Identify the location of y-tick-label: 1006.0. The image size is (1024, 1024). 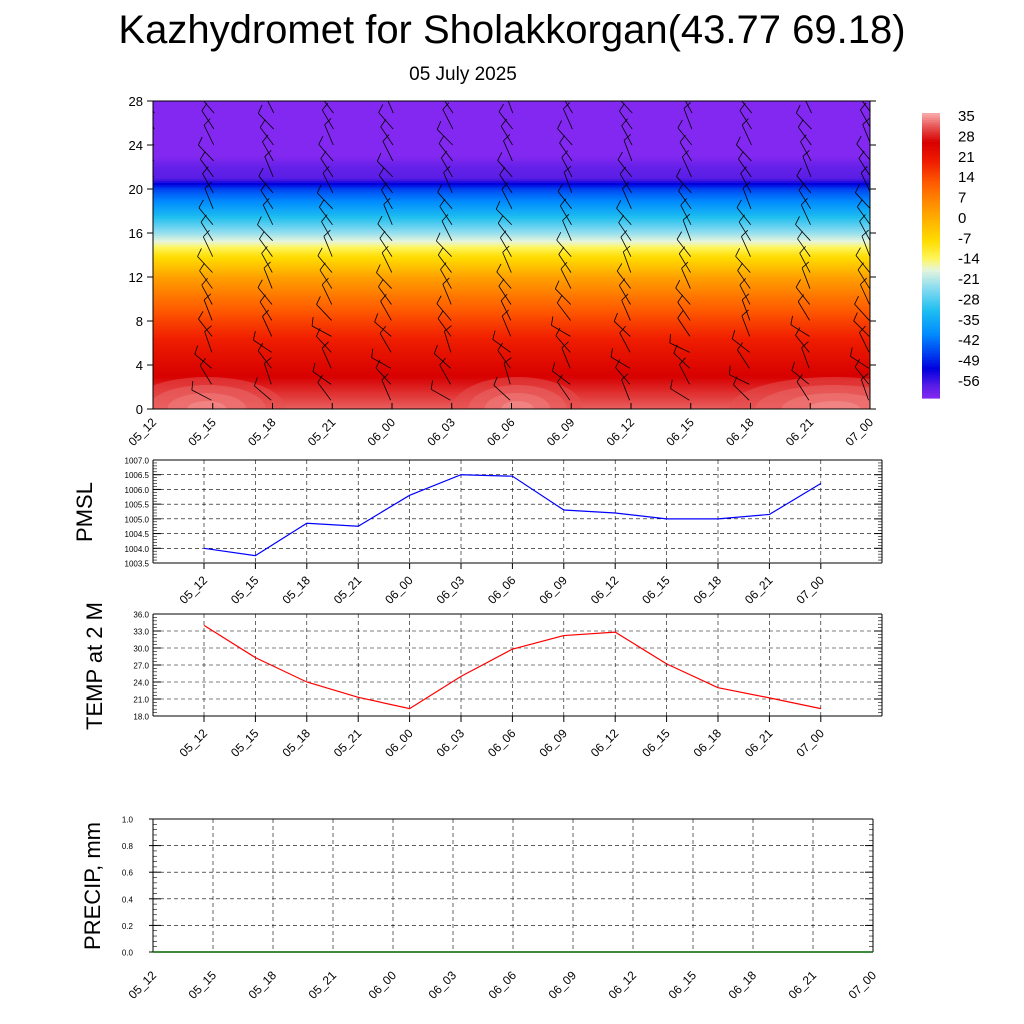
(137, 490).